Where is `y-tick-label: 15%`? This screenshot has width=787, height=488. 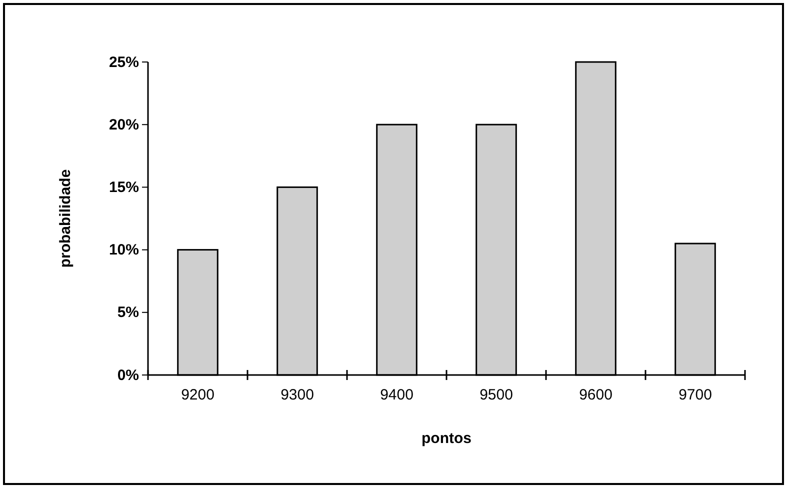
y-tick-label: 15% is located at coordinates (123, 187).